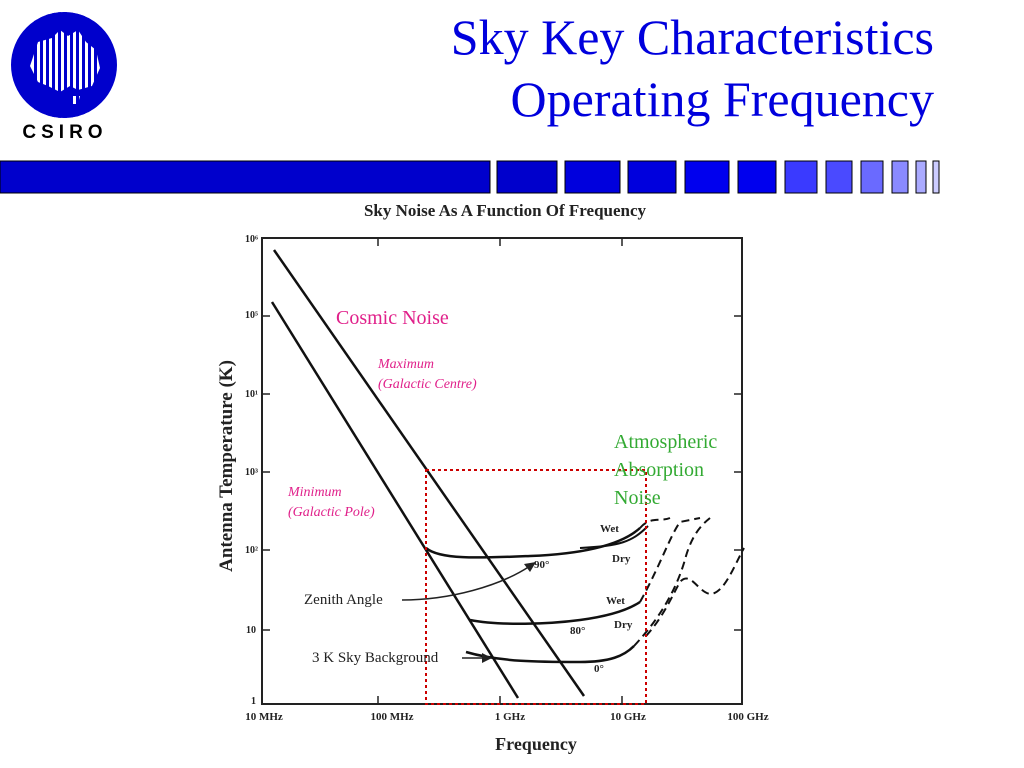 The image size is (1024, 768). Describe the element at coordinates (615, 601) in the screenshot. I see `wet-label-2: Wet` at that location.